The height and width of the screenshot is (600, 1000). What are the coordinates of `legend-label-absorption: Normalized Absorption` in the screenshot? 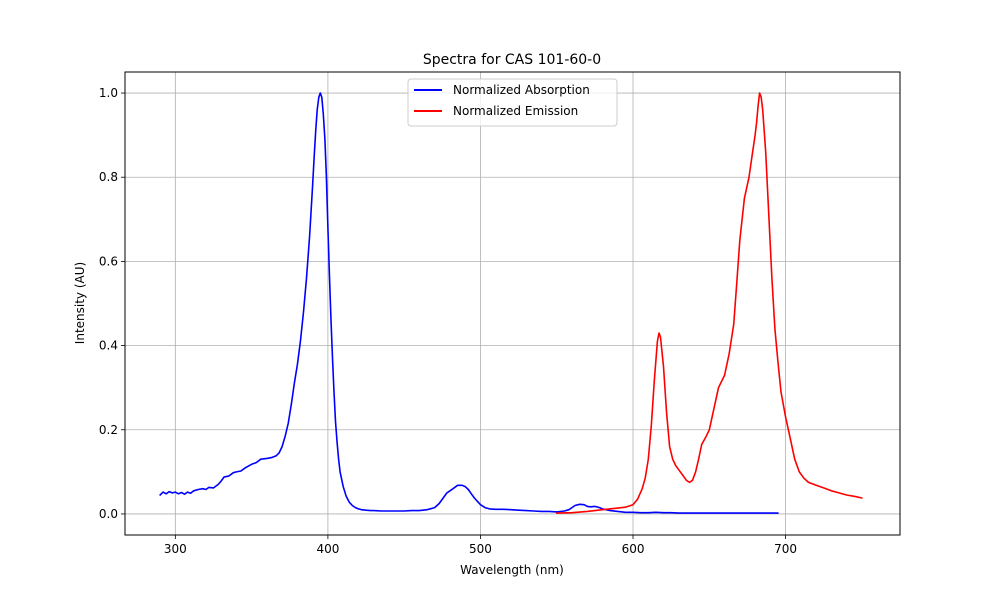 It's located at (521, 90).